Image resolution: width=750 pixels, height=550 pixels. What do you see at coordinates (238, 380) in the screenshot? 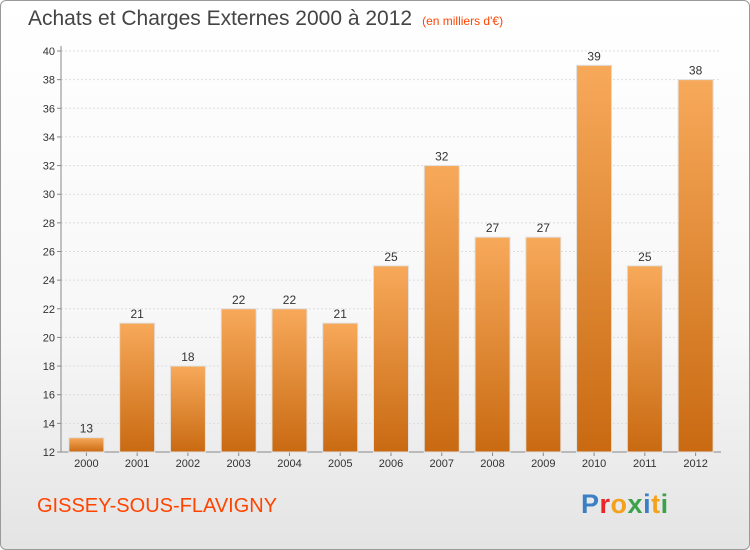
I see `bar-2003` at bounding box center [238, 380].